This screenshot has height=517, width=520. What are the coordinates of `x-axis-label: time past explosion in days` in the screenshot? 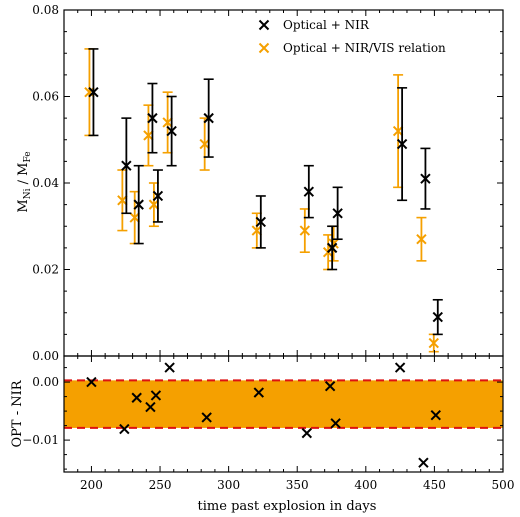 It's located at (287, 506).